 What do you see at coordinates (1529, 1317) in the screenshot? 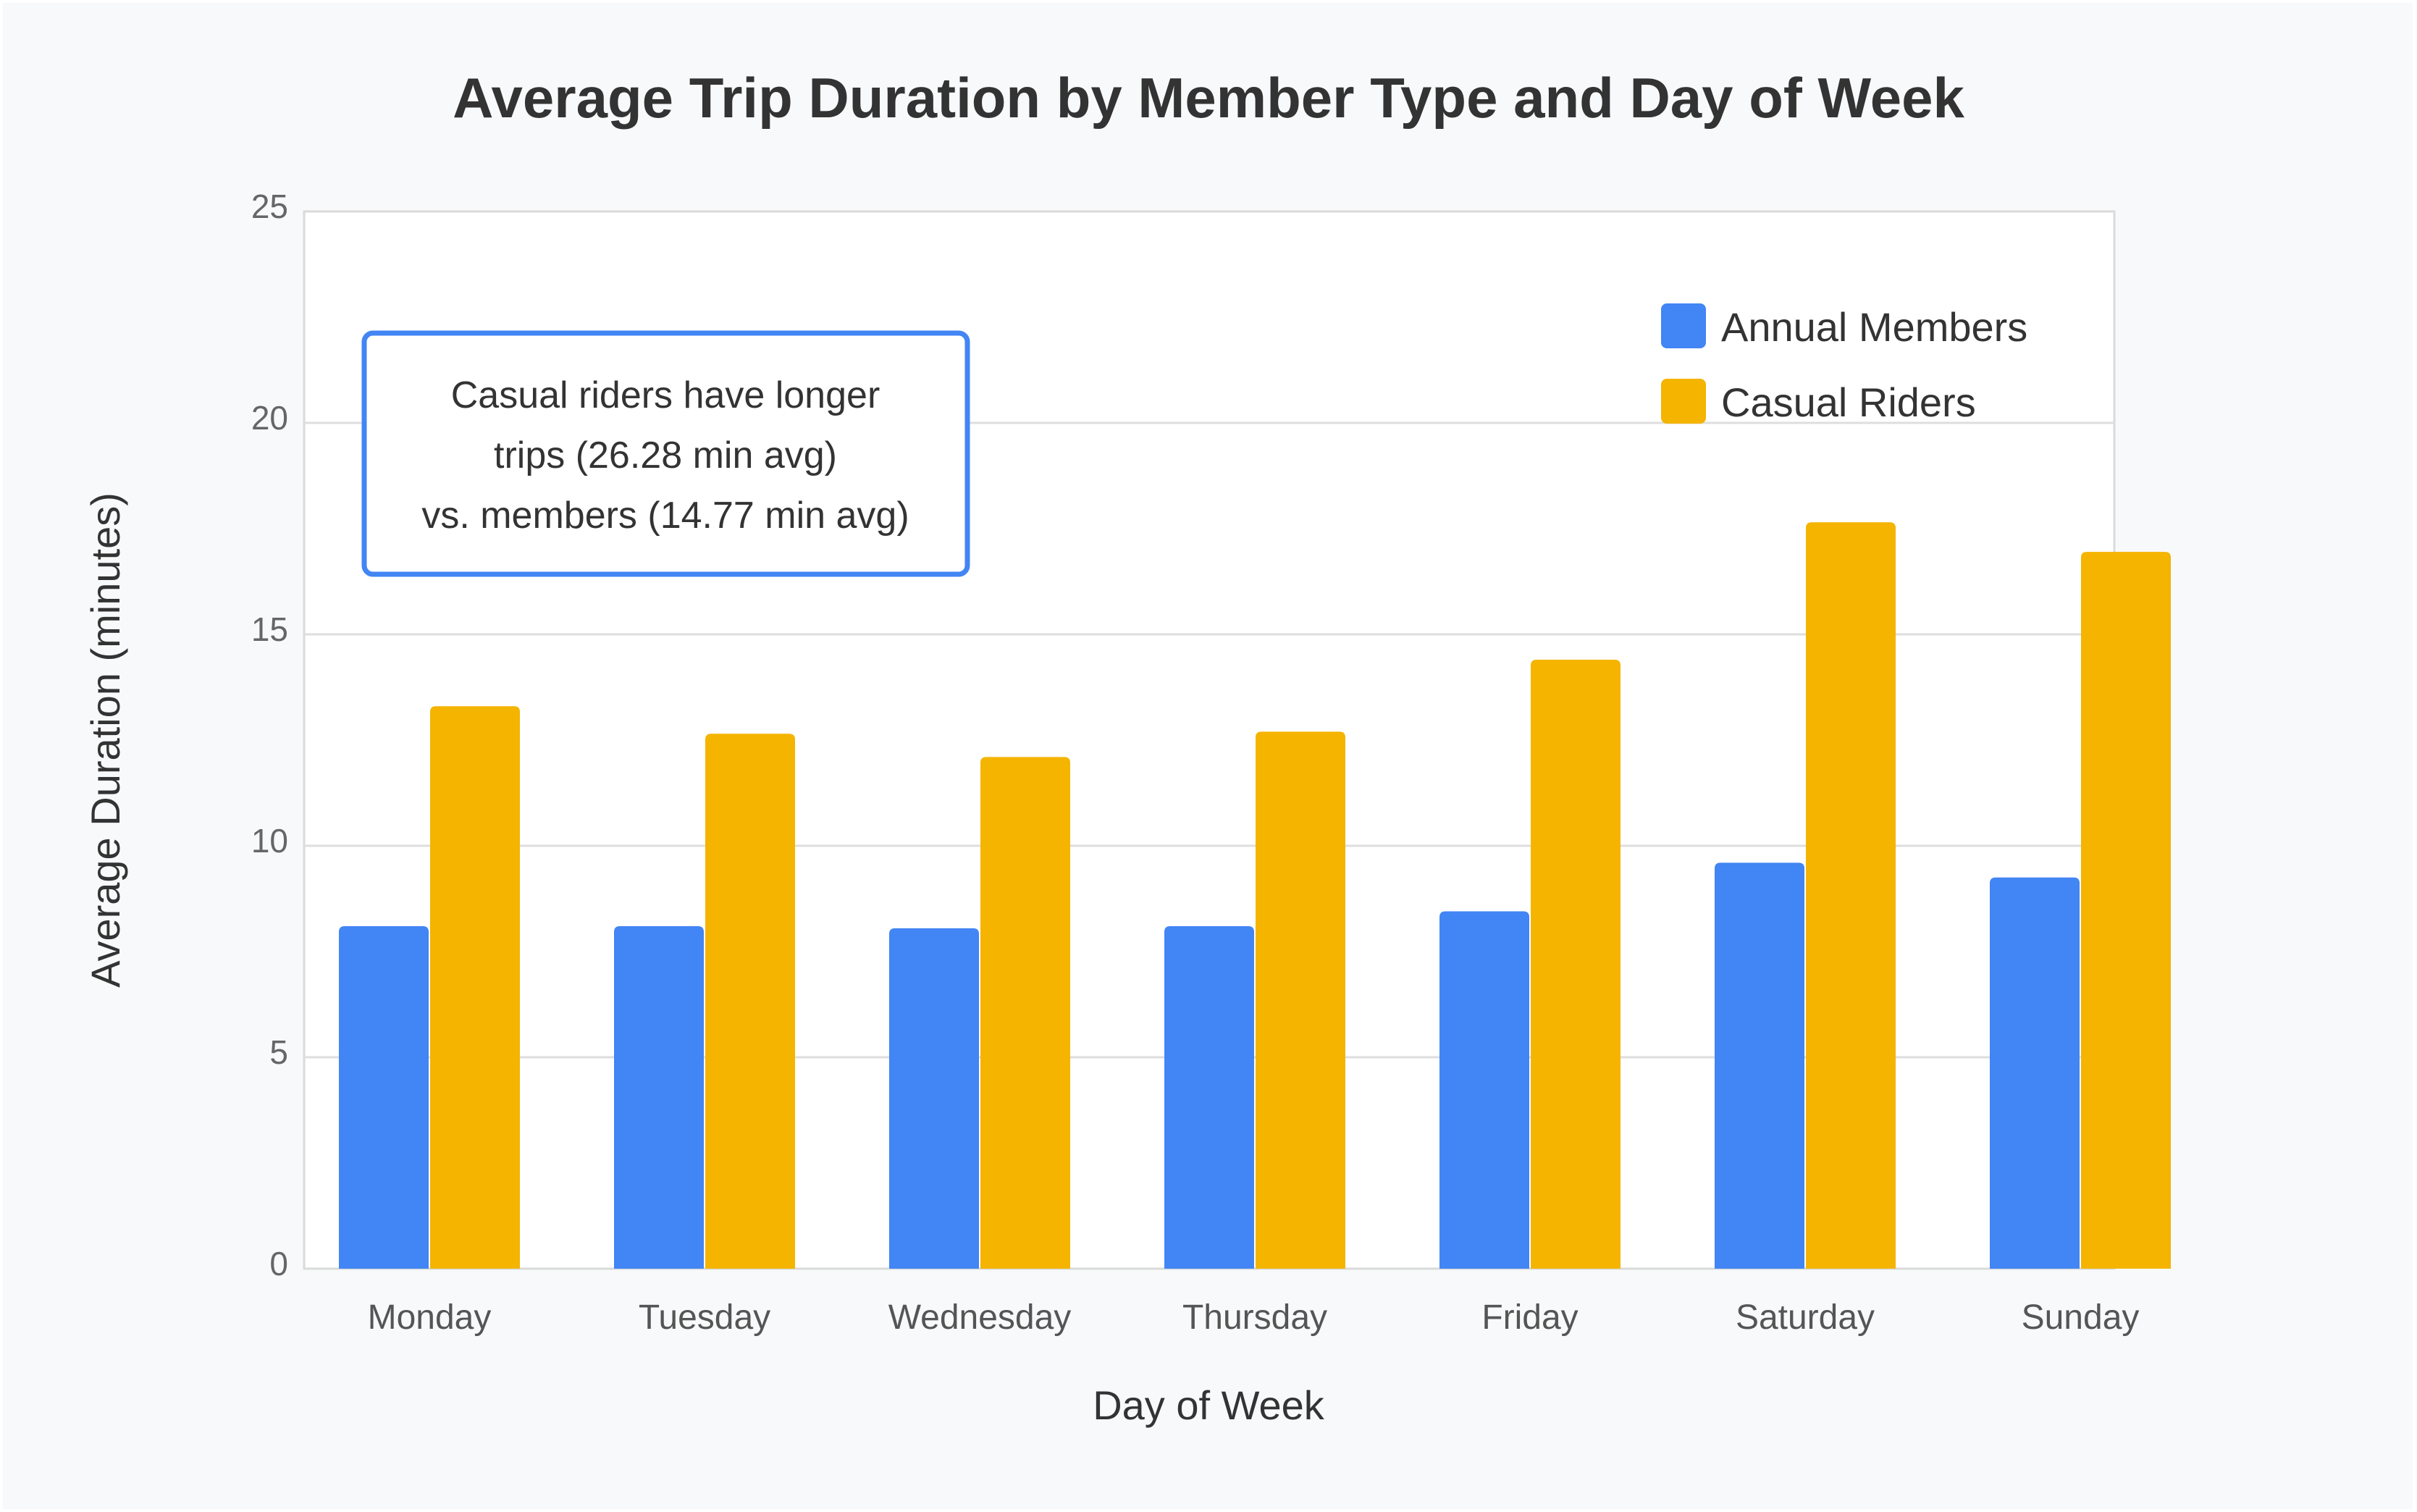
I see `x-tick-label-friday: Friday` at bounding box center [1529, 1317].